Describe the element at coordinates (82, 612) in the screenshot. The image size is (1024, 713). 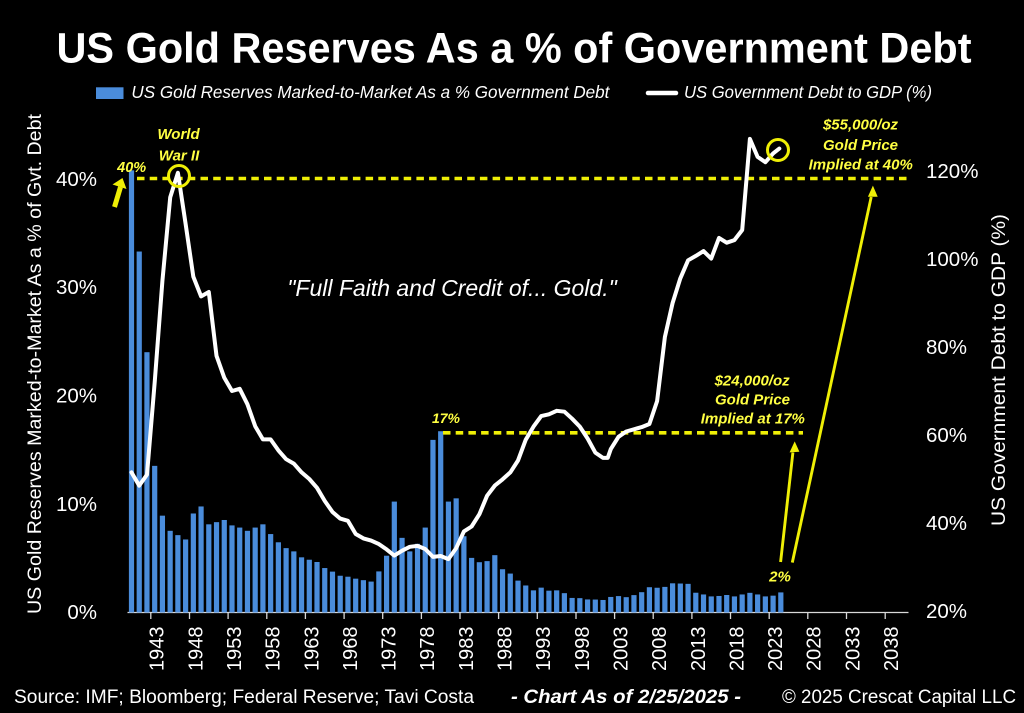
I see `svg-text: 0%` at that location.